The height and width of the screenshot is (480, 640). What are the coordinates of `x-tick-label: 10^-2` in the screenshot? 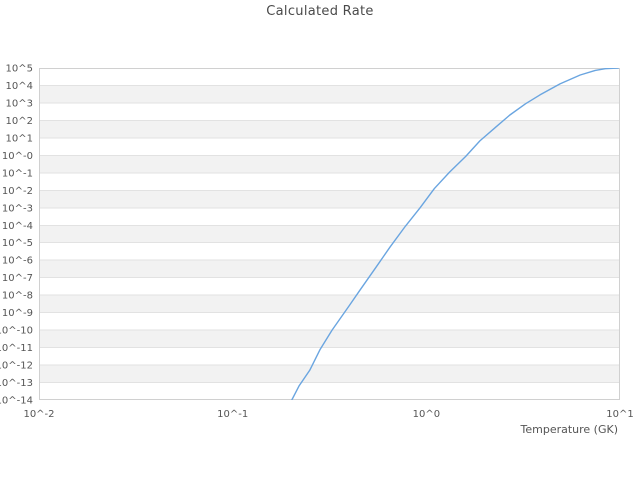 It's located at (38, 414).